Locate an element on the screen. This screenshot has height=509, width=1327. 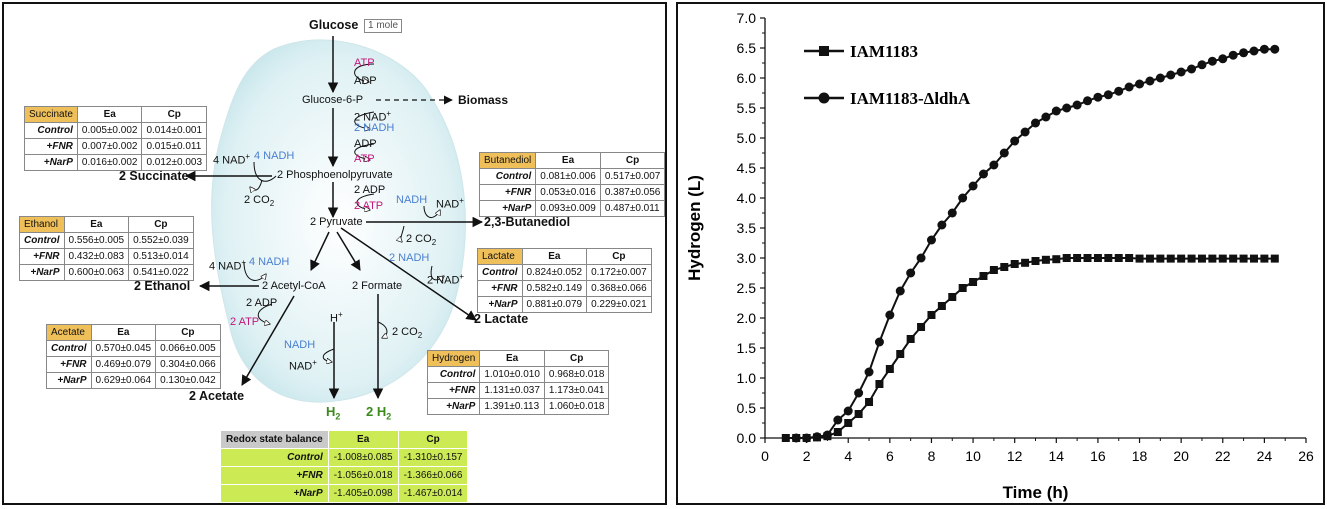
table-header: Acetate is located at coordinates (69, 332).